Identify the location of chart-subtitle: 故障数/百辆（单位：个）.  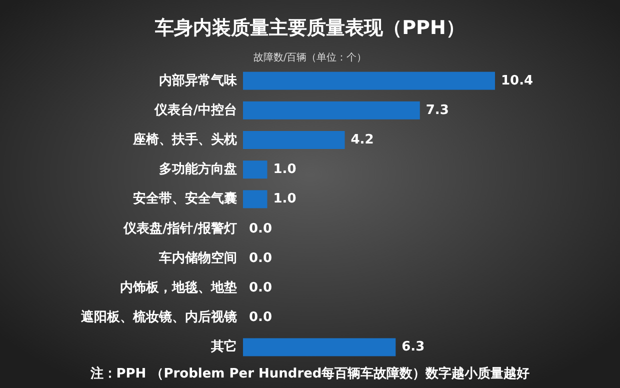
(310, 58).